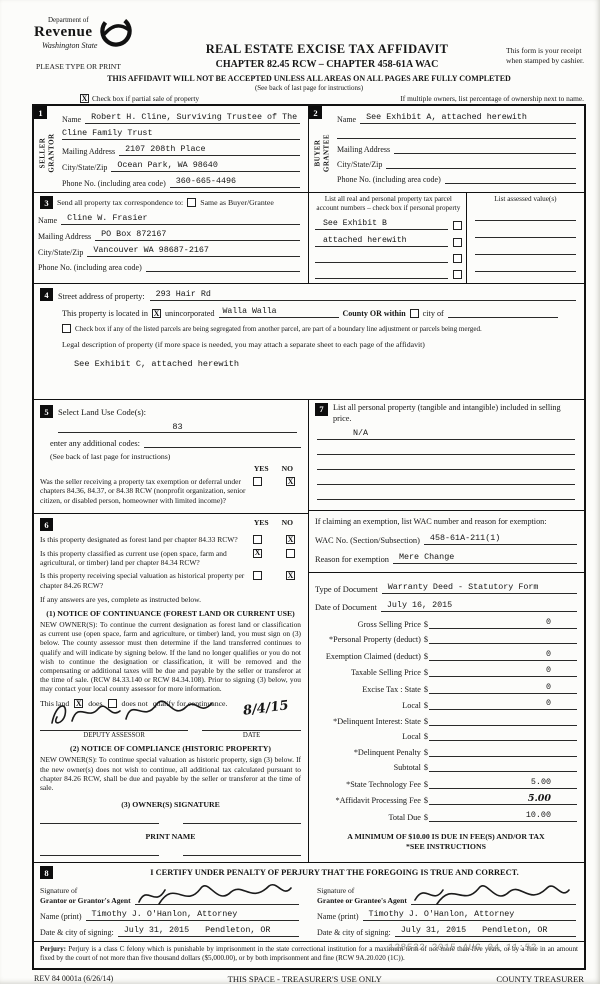 The width and height of the screenshot is (600, 984). What do you see at coordinates (190, 704) in the screenshot?
I see `qualify-post-label: qualify for continuance.` at bounding box center [190, 704].